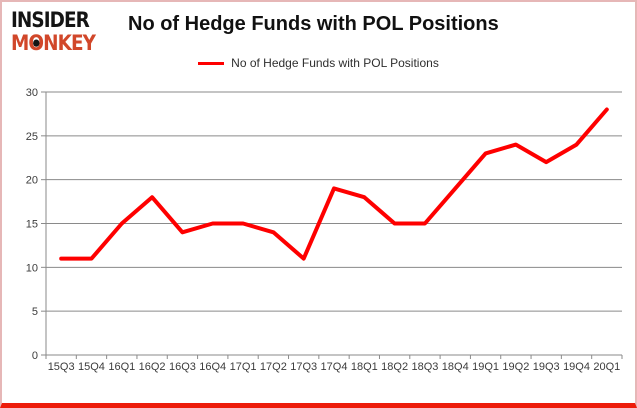 This screenshot has height=408, width=637. What do you see at coordinates (36, 43) in the screenshot?
I see `logo-monkey-o-with-dot: O` at bounding box center [36, 43].